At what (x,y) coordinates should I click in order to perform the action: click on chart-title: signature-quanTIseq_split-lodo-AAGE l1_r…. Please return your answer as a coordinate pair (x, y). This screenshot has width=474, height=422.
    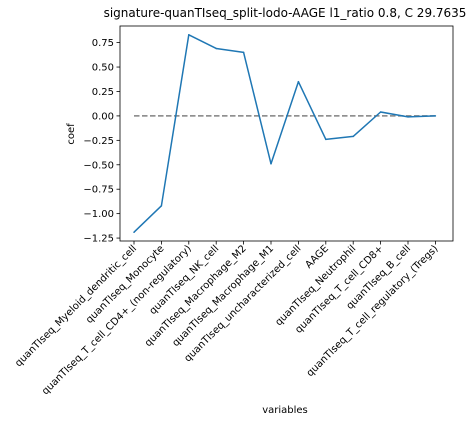
    Looking at the image, I should click on (285, 13).